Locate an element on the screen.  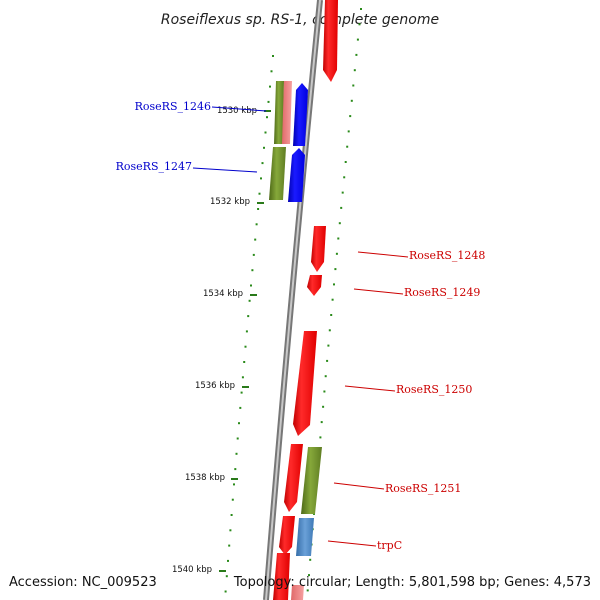
gene-red-1251-inner is located at coordinates (293, 478).